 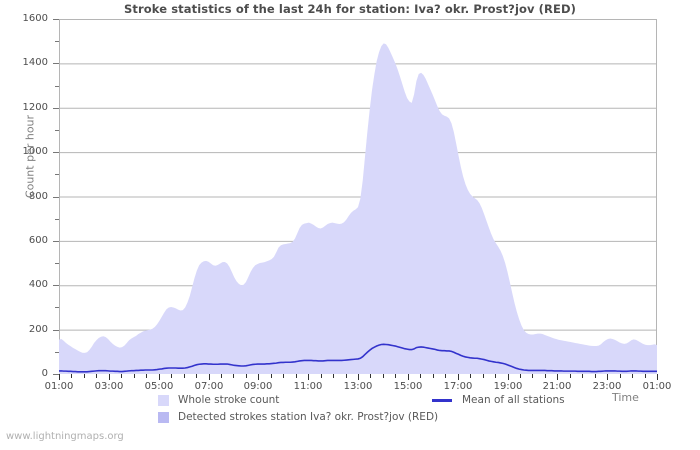 What do you see at coordinates (35, 63) in the screenshot?
I see `y-tick-label: 1400` at bounding box center [35, 63].